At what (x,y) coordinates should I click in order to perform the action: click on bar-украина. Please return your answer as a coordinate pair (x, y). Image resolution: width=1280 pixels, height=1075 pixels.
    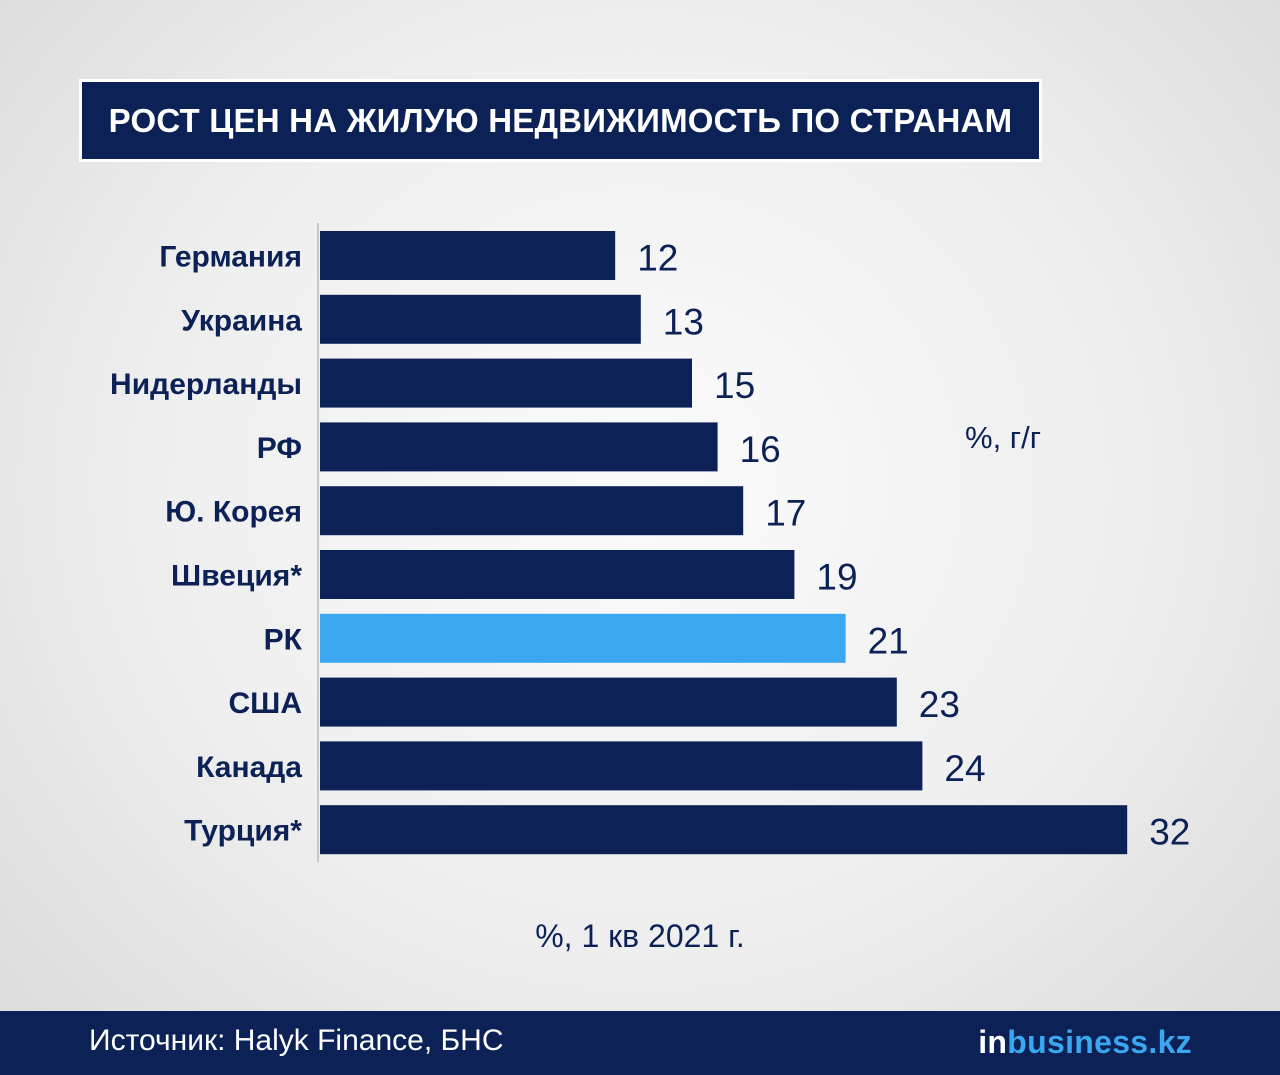
    Looking at the image, I should click on (480, 319).